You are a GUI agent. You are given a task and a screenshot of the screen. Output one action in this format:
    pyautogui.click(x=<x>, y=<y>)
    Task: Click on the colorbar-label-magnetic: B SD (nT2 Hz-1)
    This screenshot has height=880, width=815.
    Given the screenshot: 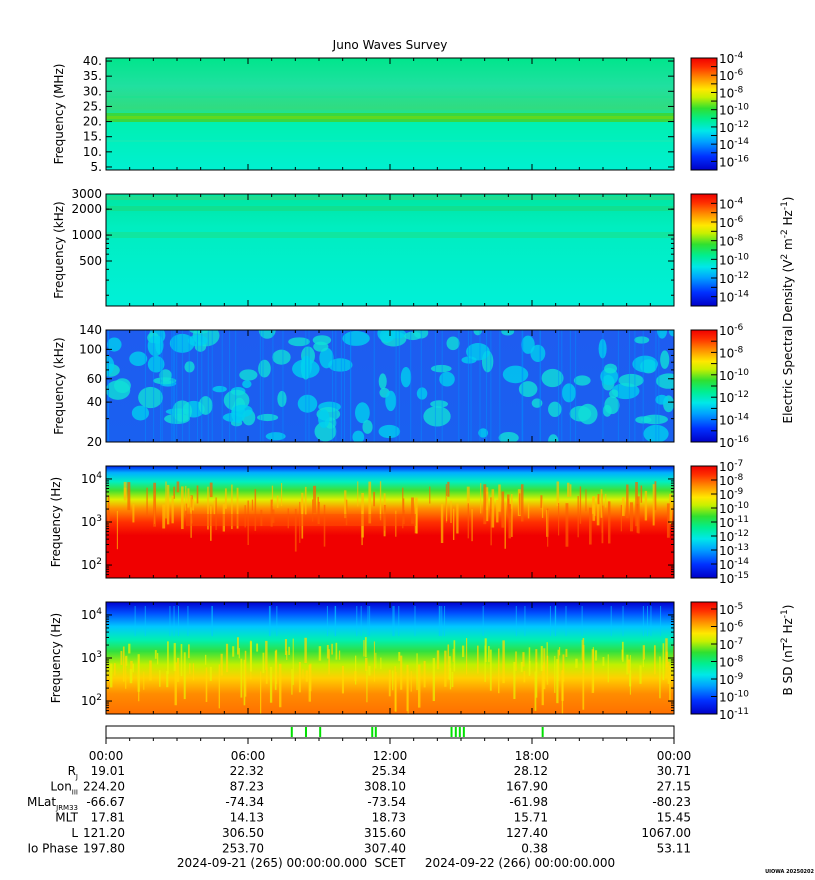 What is the action you would take?
    pyautogui.click(x=787, y=650)
    